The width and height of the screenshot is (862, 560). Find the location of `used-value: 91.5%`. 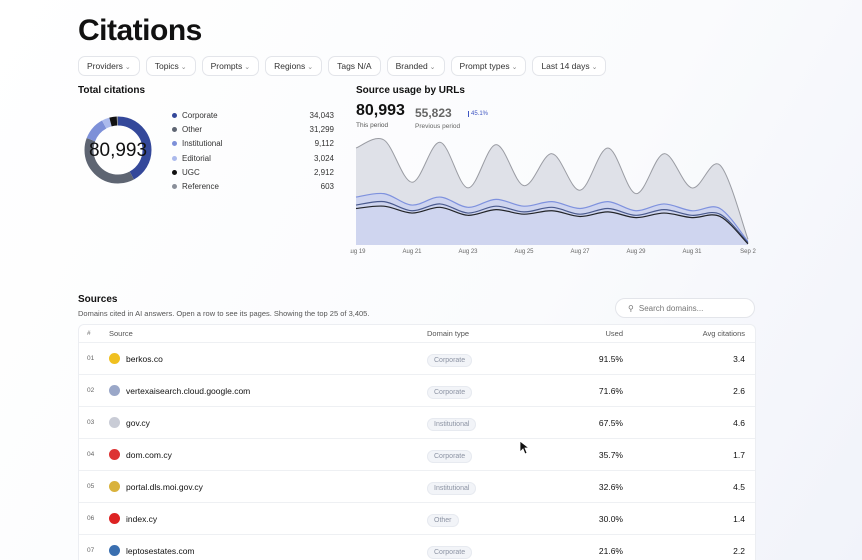

used-value: 91.5% is located at coordinates (610, 358).